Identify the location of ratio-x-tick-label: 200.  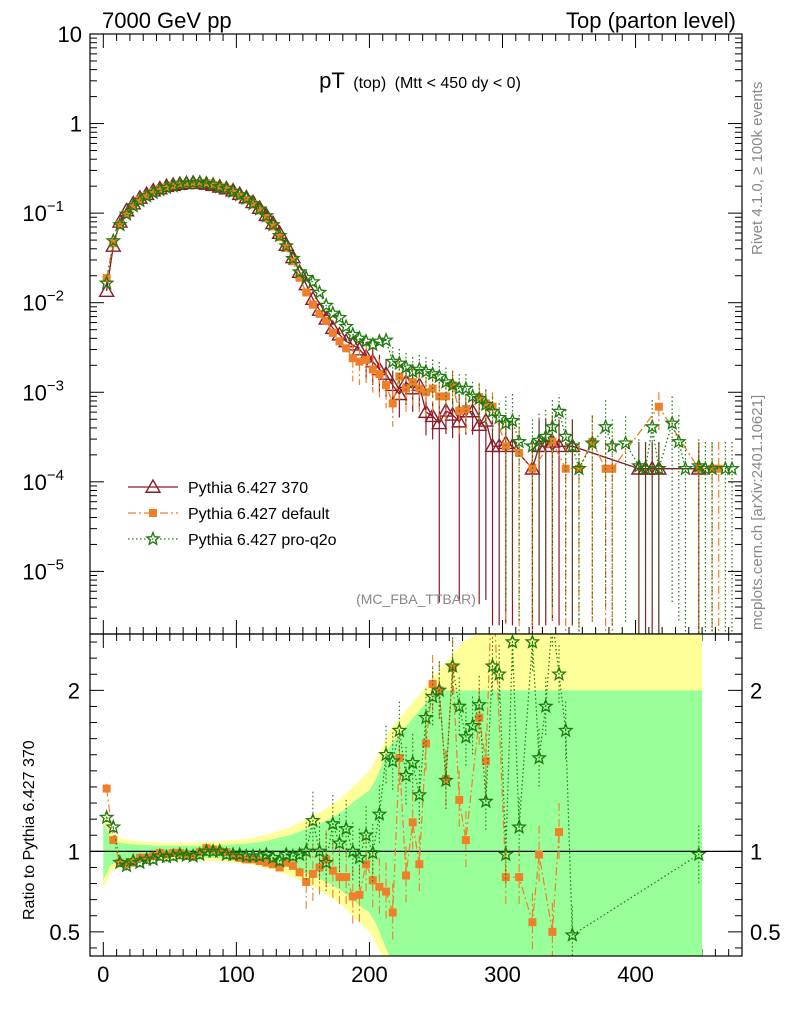
(369, 974).